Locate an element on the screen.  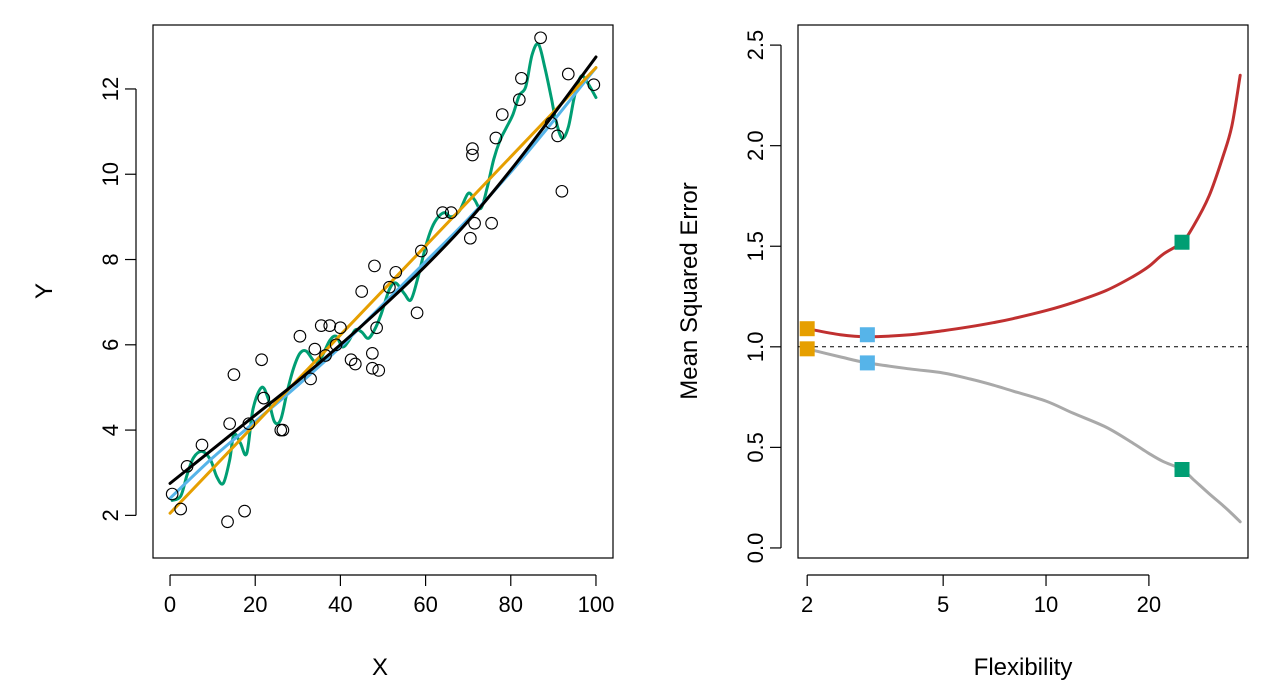
right-y-tick-label: 1.0 is located at coordinates (755, 347).